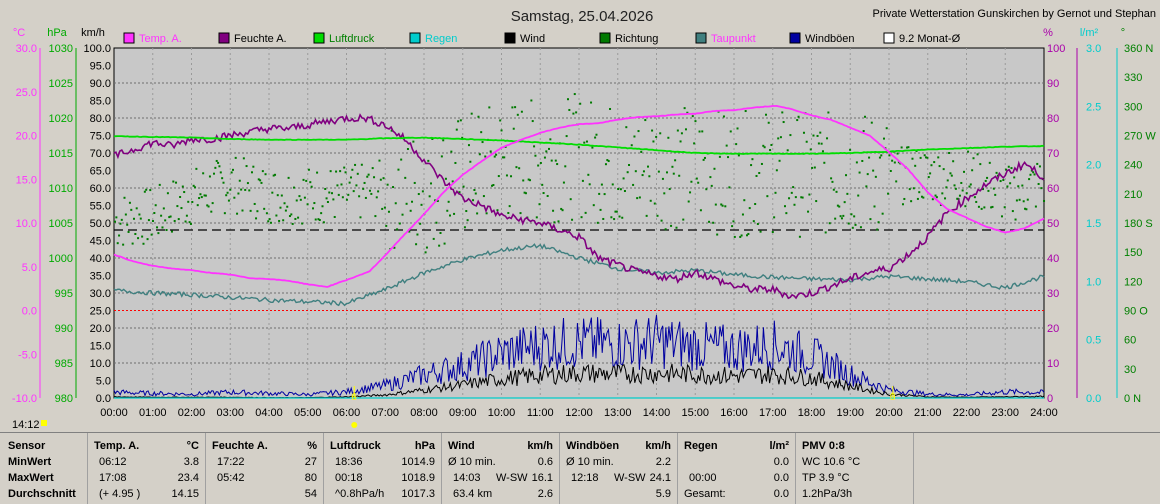  Describe the element at coordinates (113, 478) in the screenshot. I see `stats-temp-max-time: 17:08` at that location.